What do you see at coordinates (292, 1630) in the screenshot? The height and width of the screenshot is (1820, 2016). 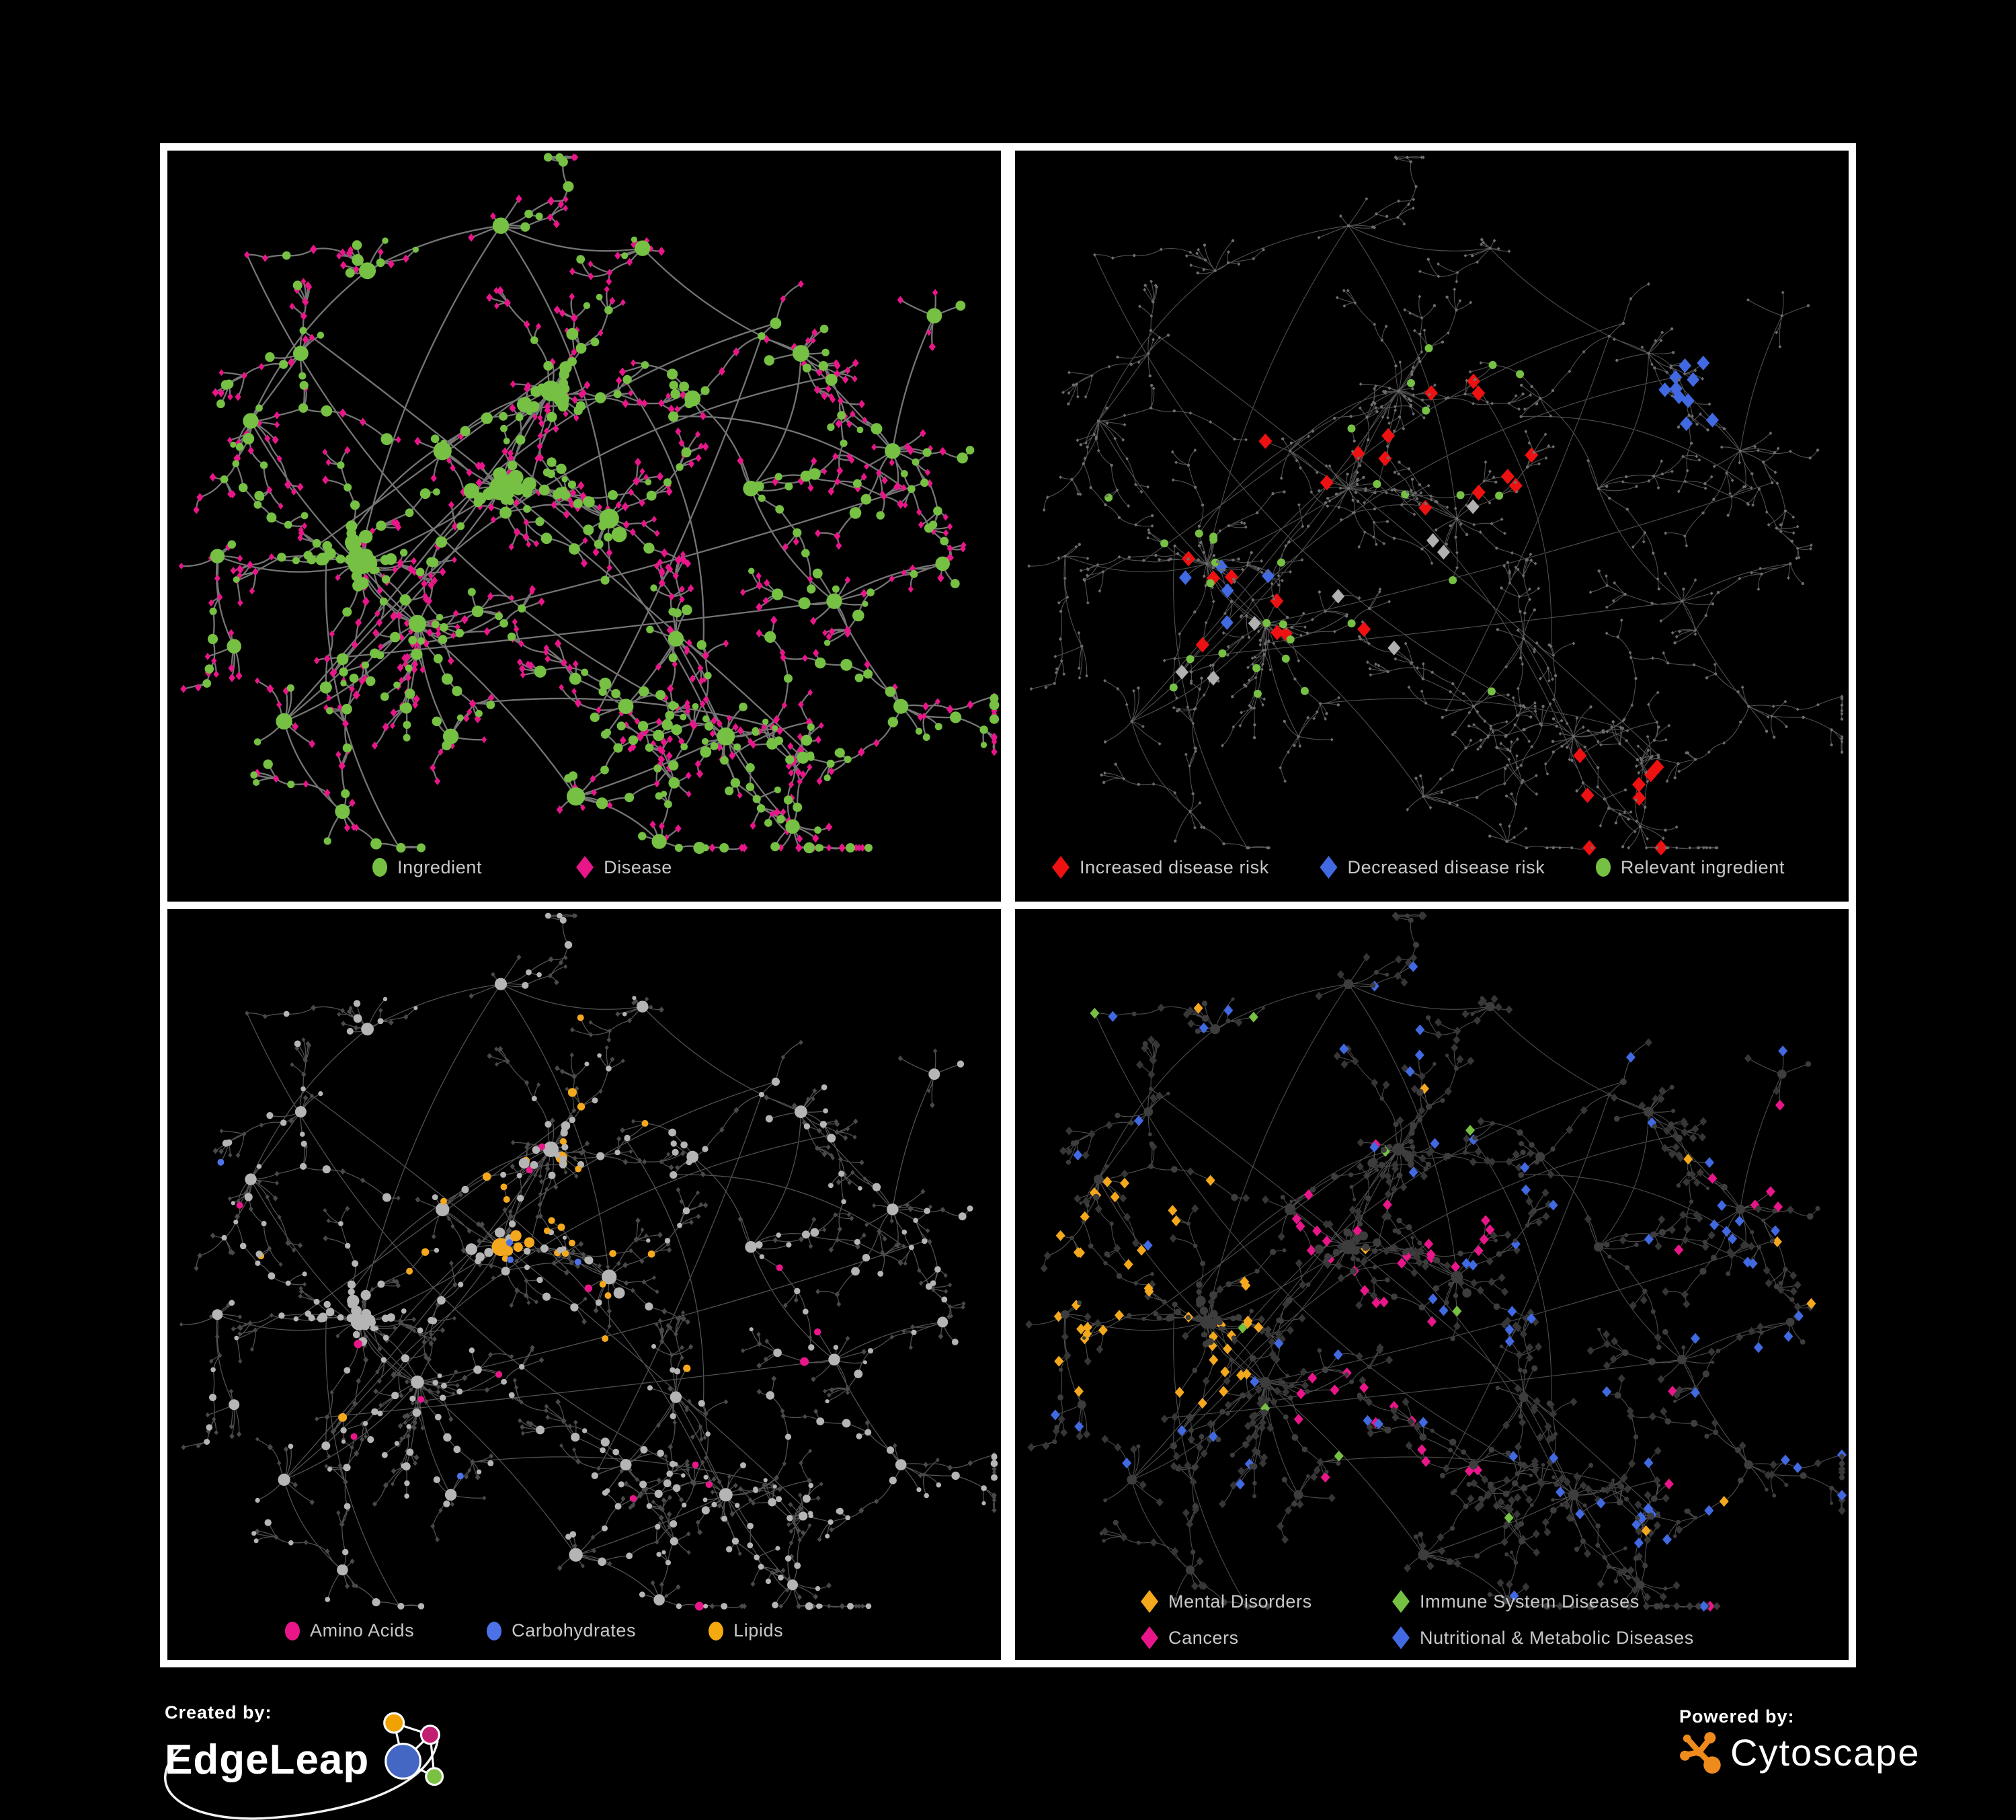 I see `amino-acids-circle-icon` at bounding box center [292, 1630].